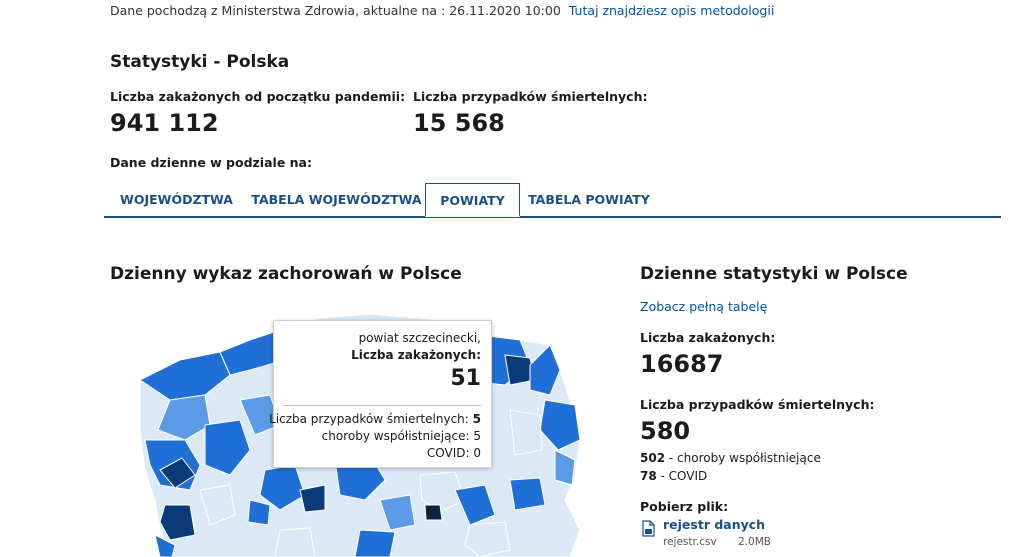  What do you see at coordinates (682, 364) in the screenshot?
I see `daily-infected-value: 16687` at bounding box center [682, 364].